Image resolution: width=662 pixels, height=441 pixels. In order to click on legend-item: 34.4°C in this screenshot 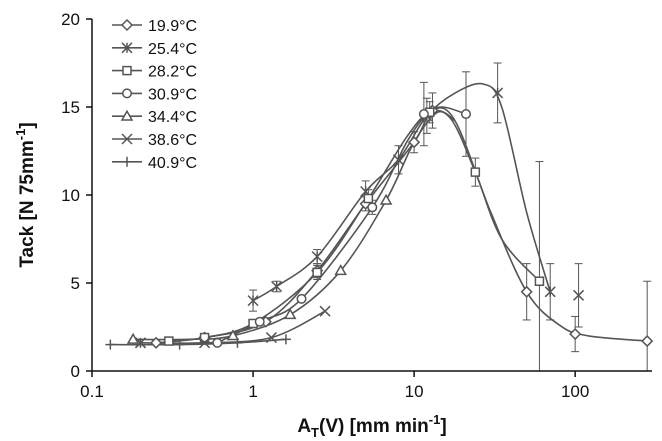, I will do `click(154, 117)`.